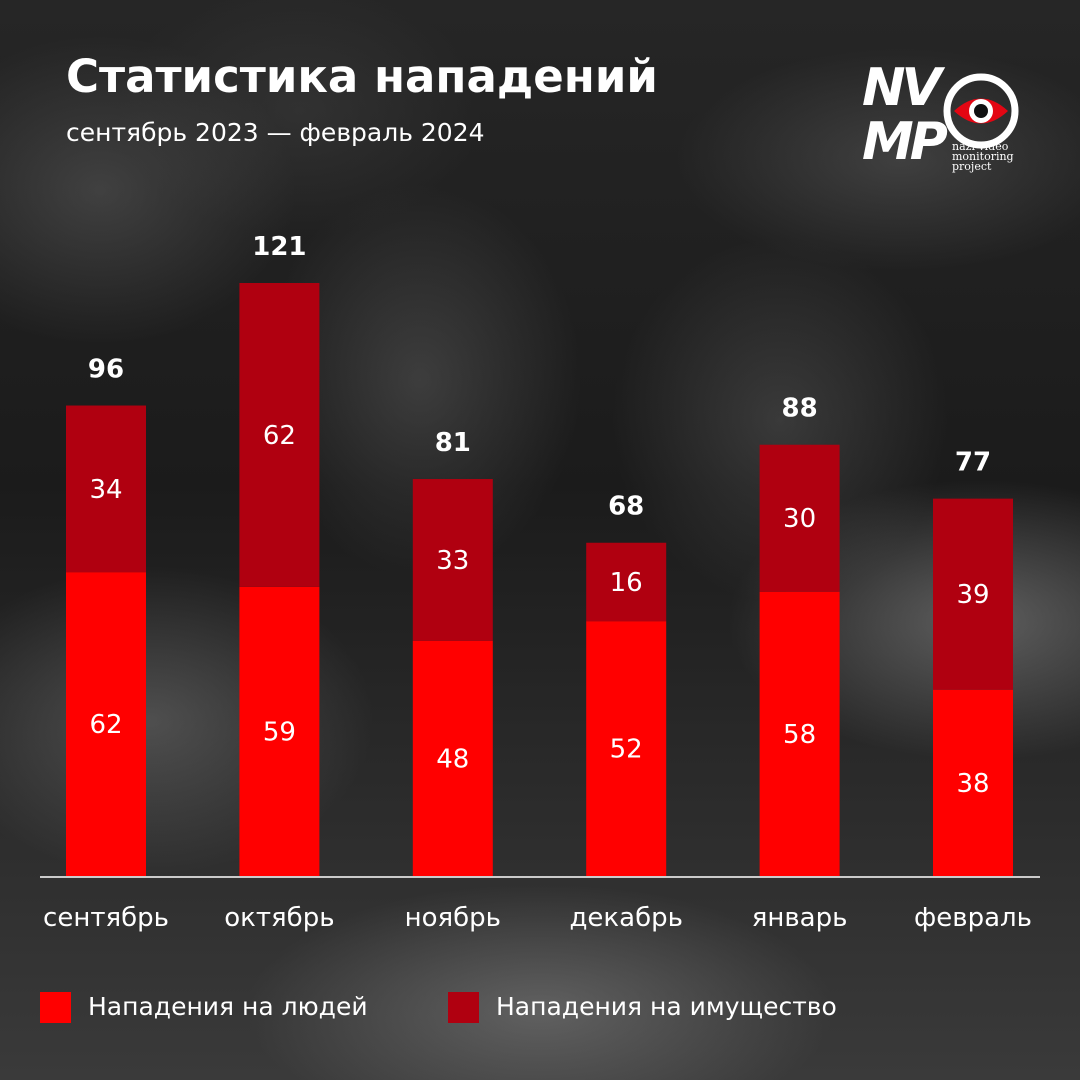  I want to click on segment-value-label: 52, so click(626, 750).